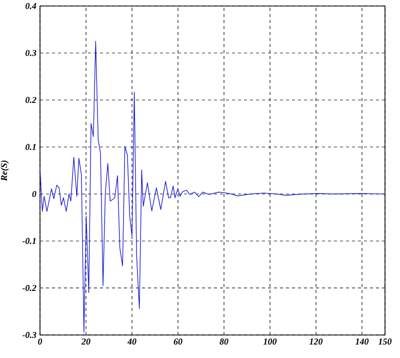 Image resolution: width=400 pixels, height=358 pixels. What do you see at coordinates (270, 341) in the screenshot?
I see `x-tick-label: 100` at bounding box center [270, 341].